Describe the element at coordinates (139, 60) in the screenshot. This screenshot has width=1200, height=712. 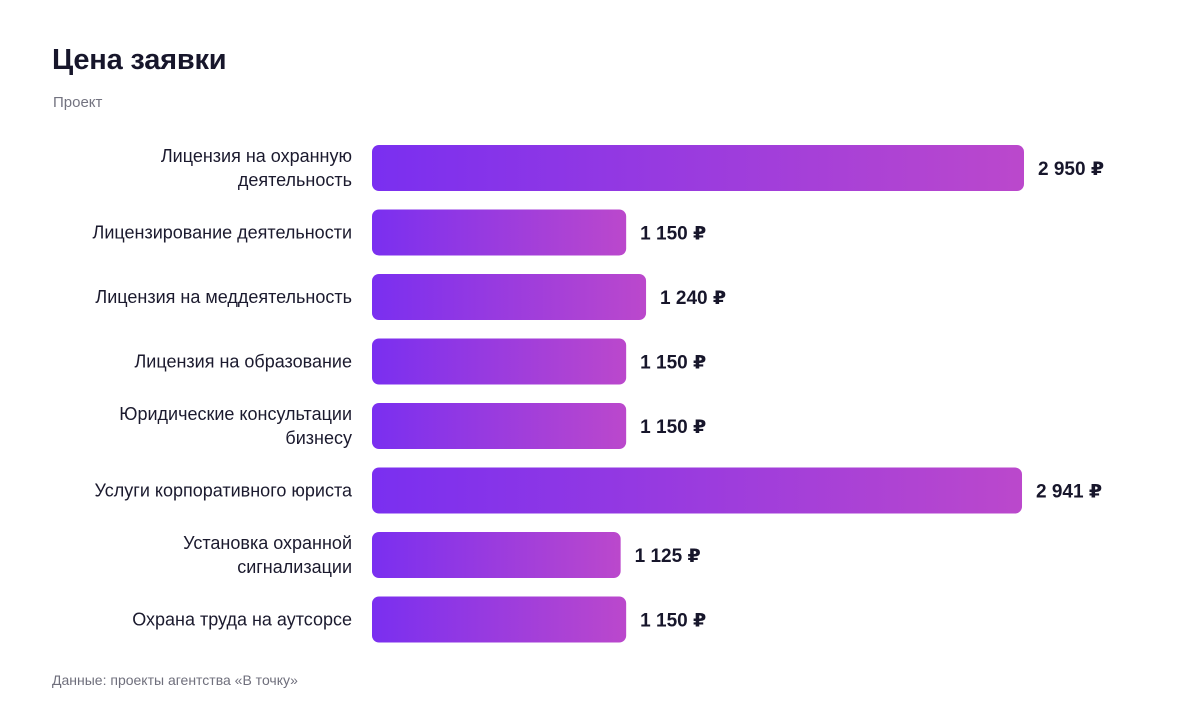
I see `chart-title: Цена заявки` at that location.